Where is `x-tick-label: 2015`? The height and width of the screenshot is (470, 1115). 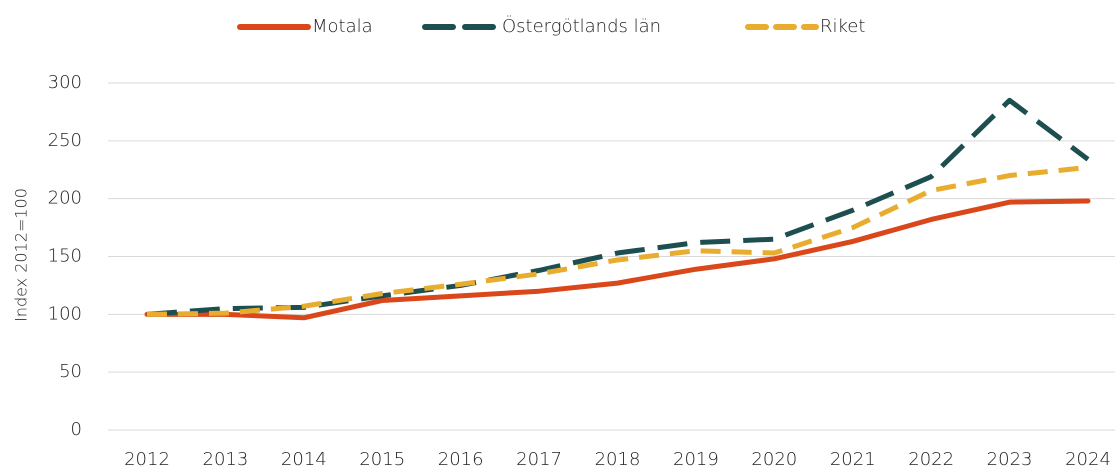 x-tick-label: 2015 is located at coordinates (382, 459).